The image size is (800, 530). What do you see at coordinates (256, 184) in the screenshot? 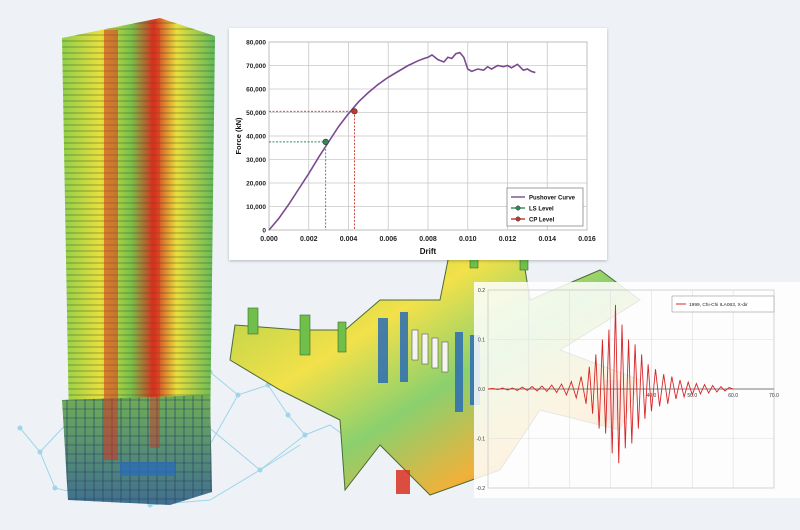
I see `y-tick-label: 20,000` at bounding box center [256, 184].